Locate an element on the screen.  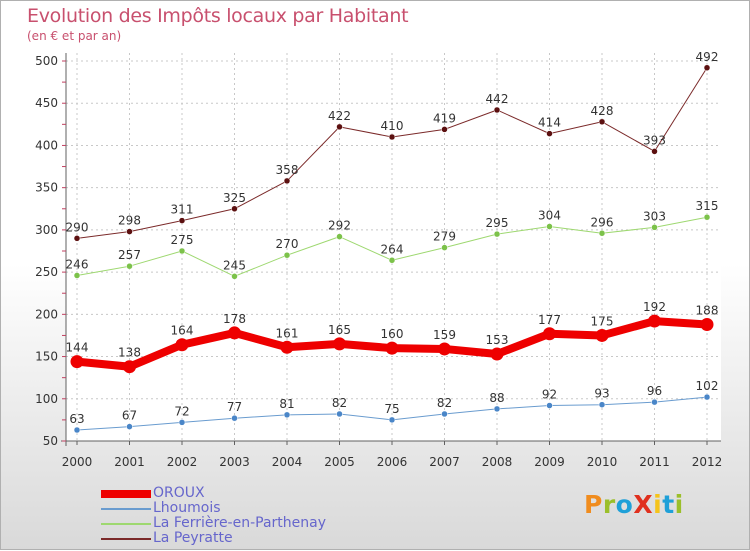
data-label-la-ferri-re-en-parthenay: 315 is located at coordinates (707, 206).